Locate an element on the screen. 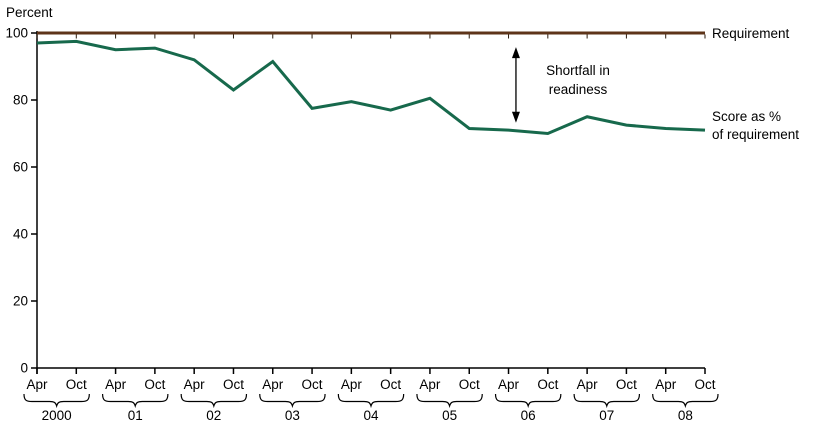  score-line-label-line1: Score as % is located at coordinates (747, 116).